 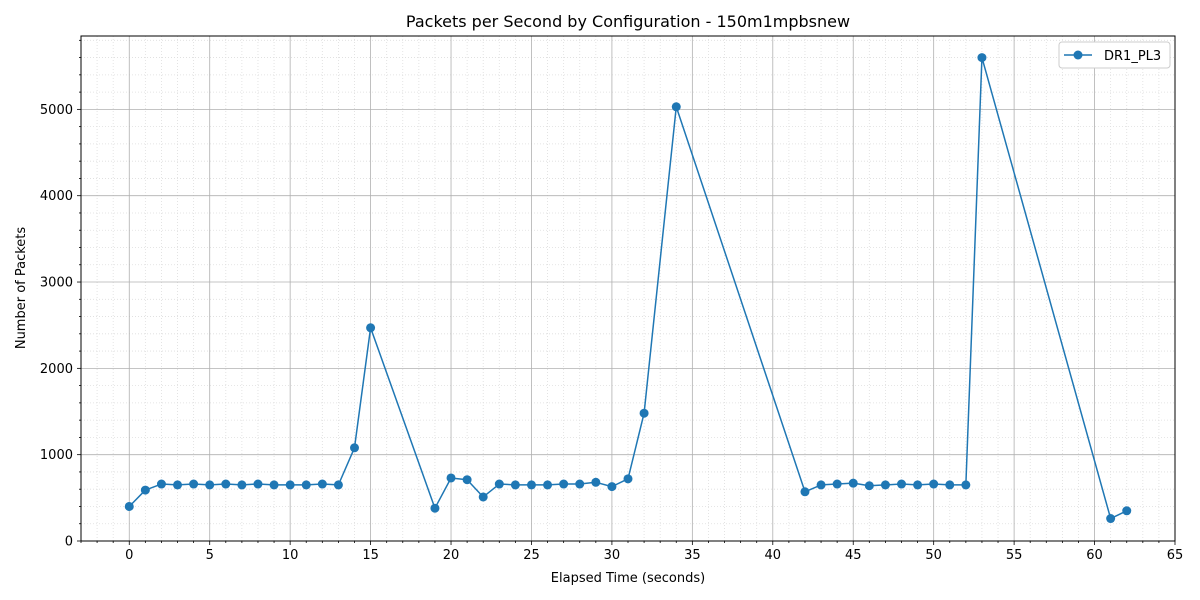 What do you see at coordinates (1014, 555) in the screenshot?
I see `x-tick-label: 55` at bounding box center [1014, 555].